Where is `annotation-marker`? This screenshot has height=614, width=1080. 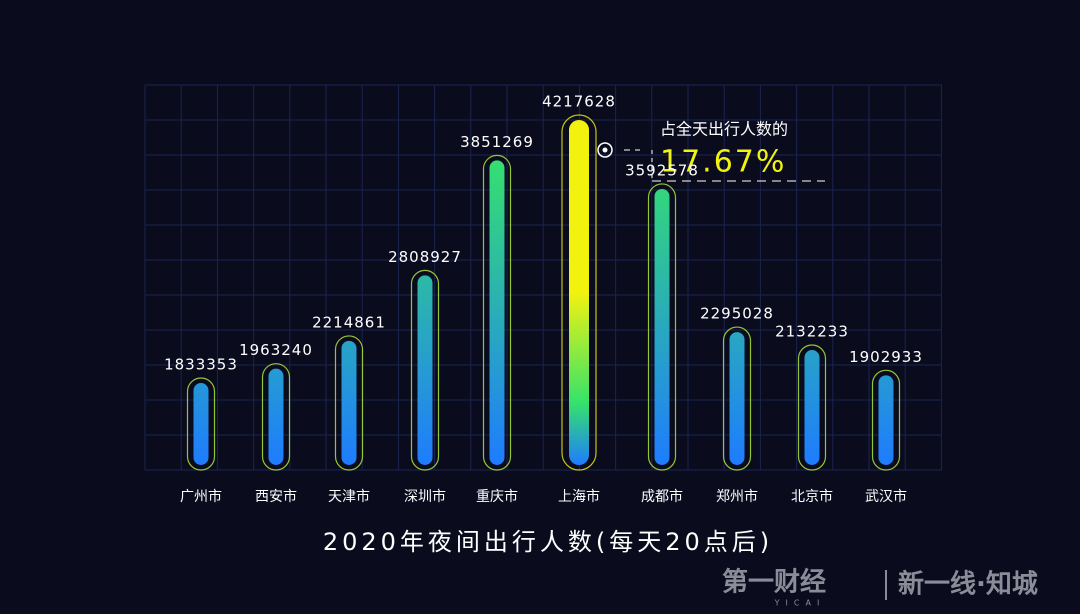
annotation-marker is located at coordinates (605, 150).